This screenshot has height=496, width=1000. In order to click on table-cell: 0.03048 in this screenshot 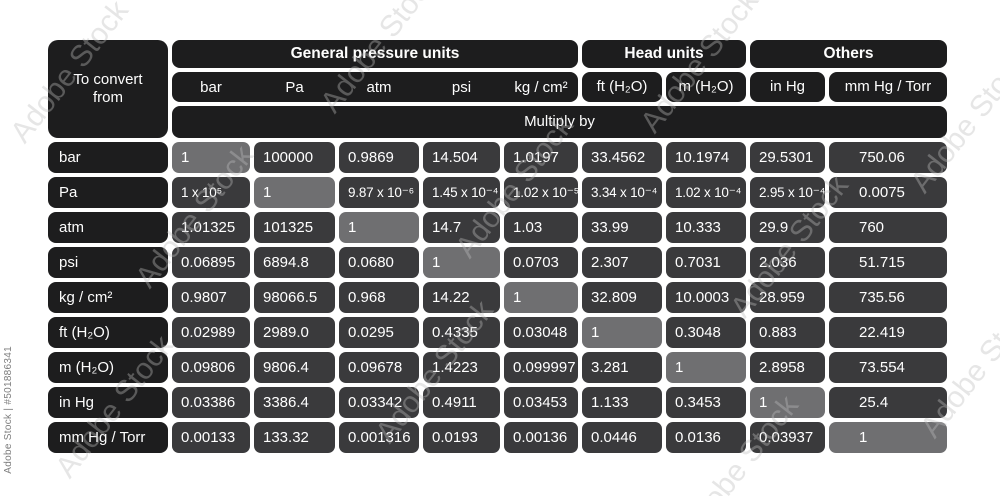, I will do `click(541, 332)`.